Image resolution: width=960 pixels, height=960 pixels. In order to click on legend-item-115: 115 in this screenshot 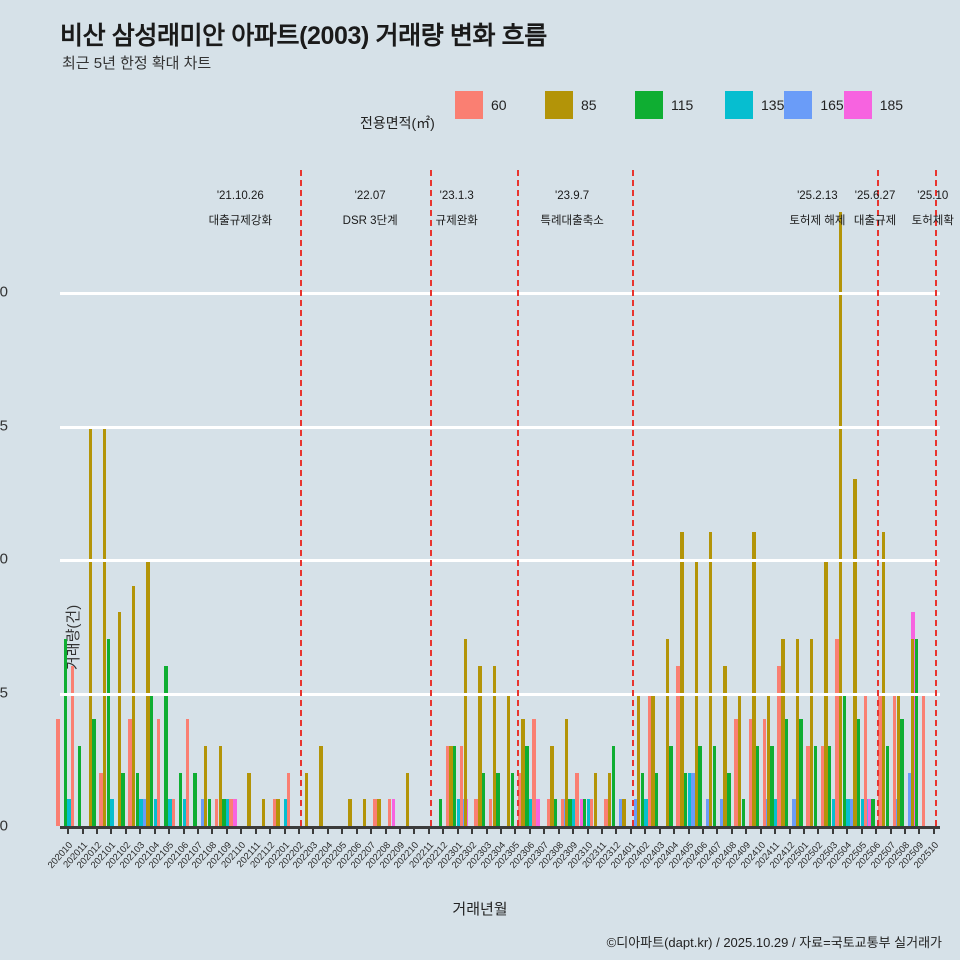, I will do `click(680, 105)`.